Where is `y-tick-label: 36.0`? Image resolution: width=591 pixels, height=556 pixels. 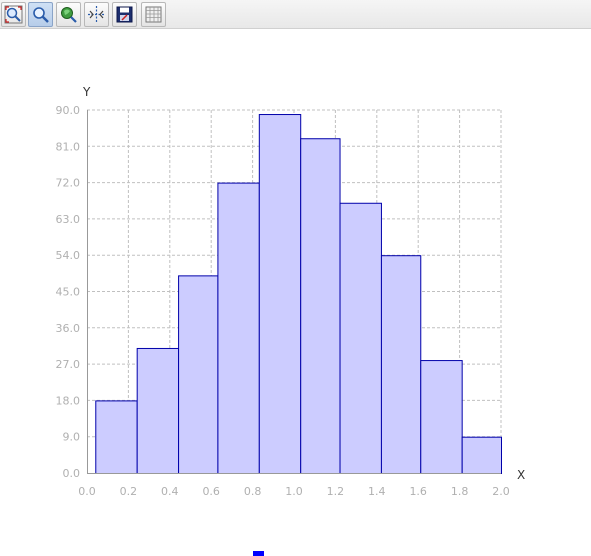
y-tick-label: 36.0 is located at coordinates (68, 328).